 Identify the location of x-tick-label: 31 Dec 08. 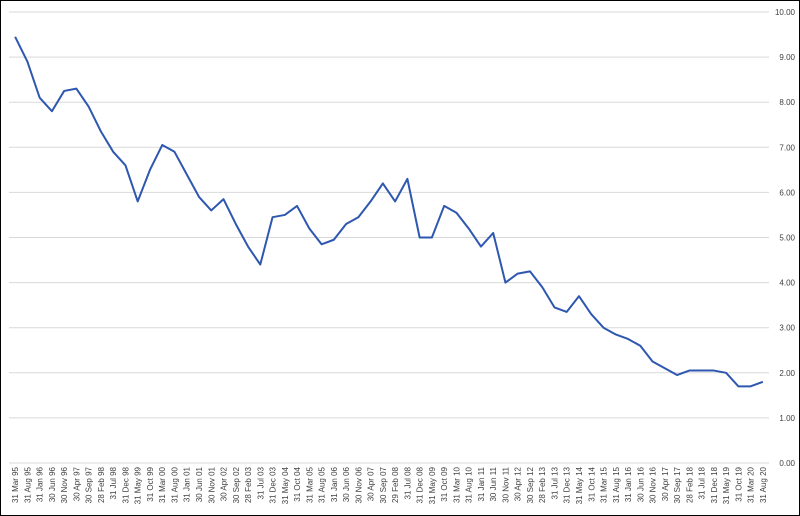
(420, 484).